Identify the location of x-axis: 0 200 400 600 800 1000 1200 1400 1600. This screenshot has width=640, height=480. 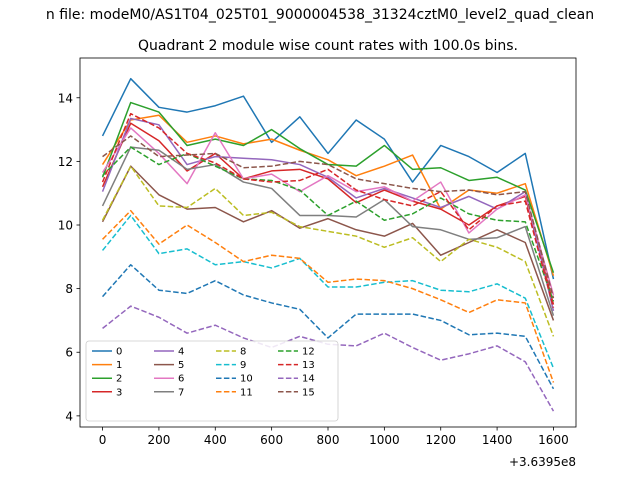
(334, 437).